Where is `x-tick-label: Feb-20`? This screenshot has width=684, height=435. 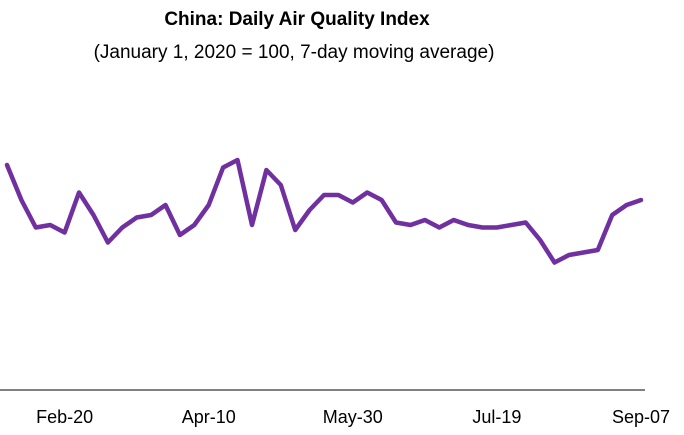
x-tick-label: Feb-20 is located at coordinates (64, 417).